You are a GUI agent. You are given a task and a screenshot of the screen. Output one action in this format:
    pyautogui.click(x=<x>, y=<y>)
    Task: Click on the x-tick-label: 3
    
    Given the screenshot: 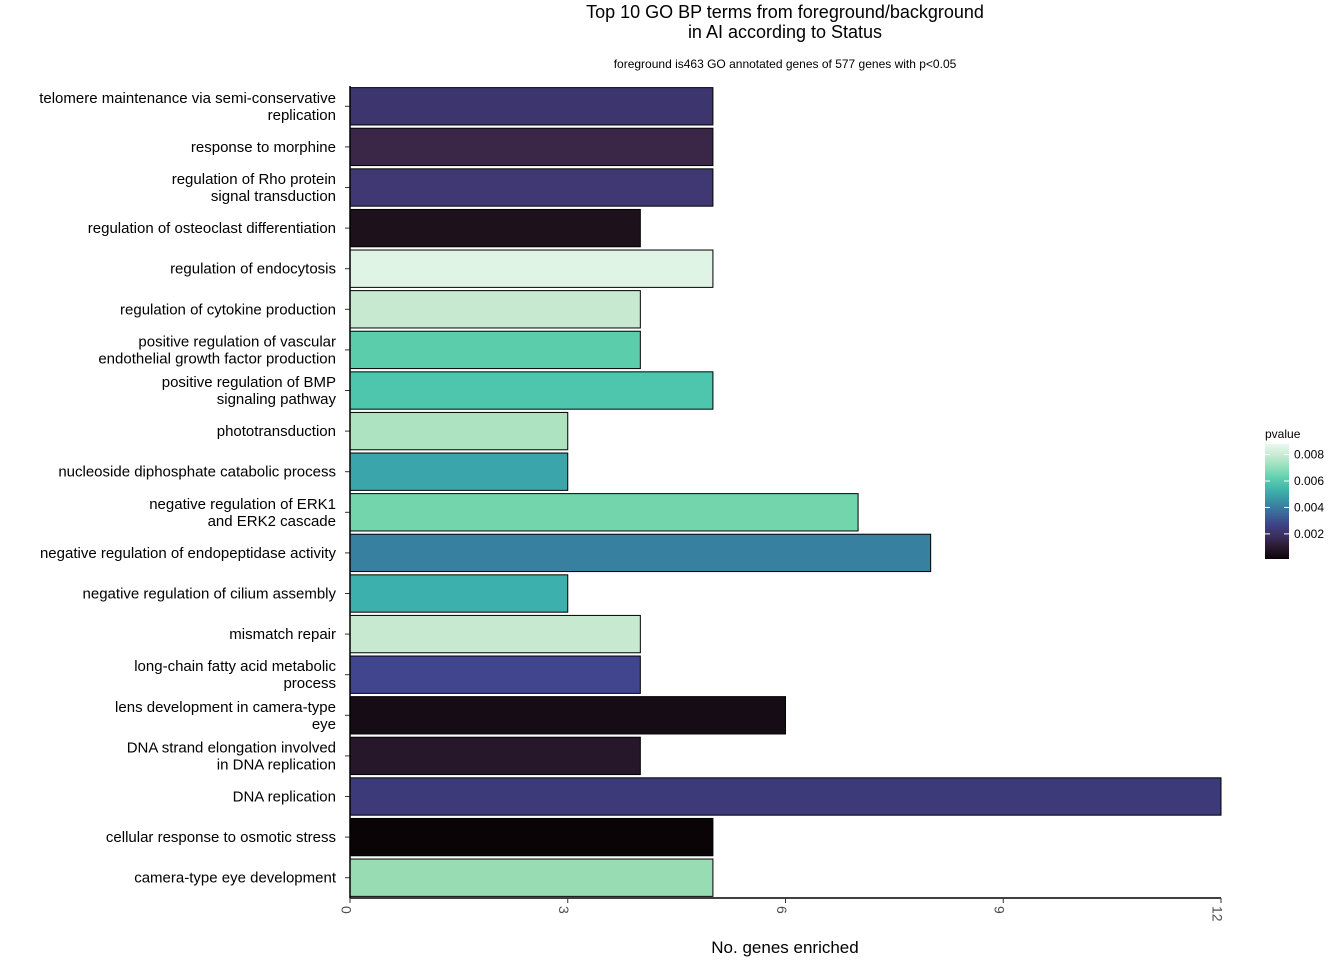 What is the action you would take?
    pyautogui.click(x=564, y=910)
    